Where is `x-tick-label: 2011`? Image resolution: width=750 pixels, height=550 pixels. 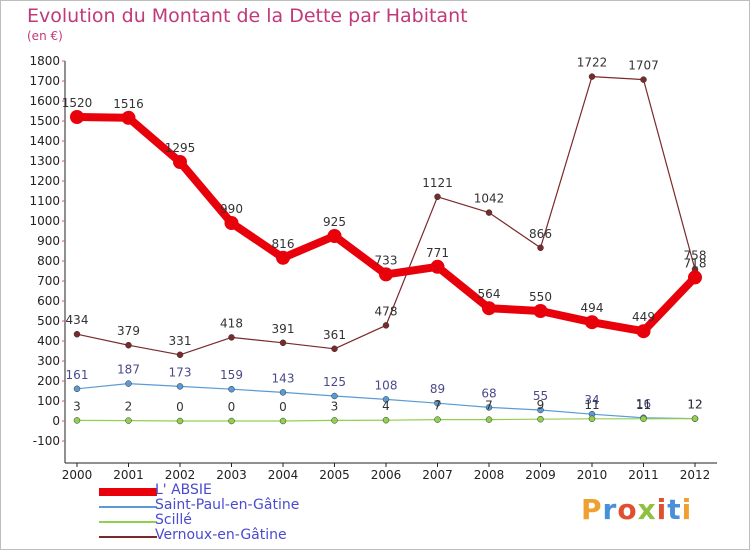
x-tick-label: 2011 is located at coordinates (643, 475).